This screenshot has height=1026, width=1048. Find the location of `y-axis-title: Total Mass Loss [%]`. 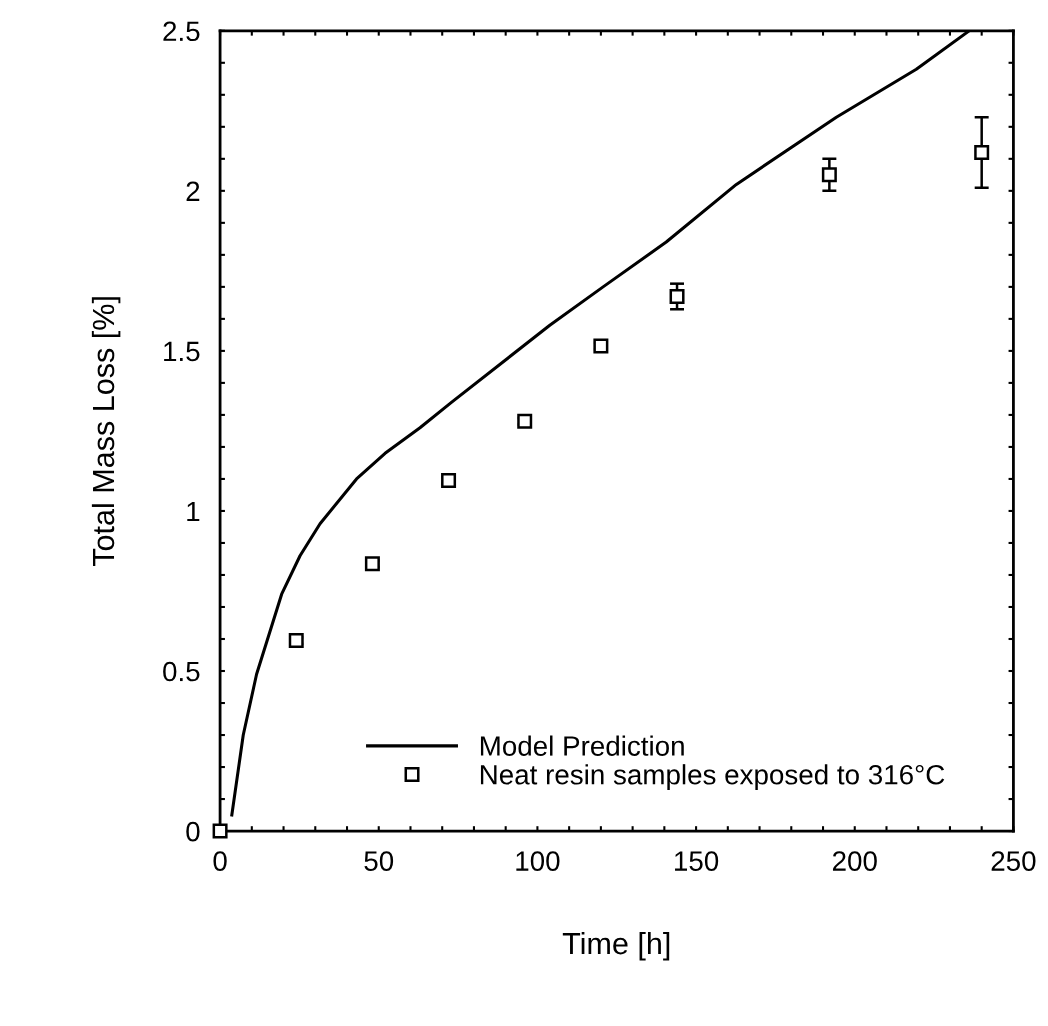

y-axis-title: Total Mass Loss [%] is located at coordinates (106, 432).